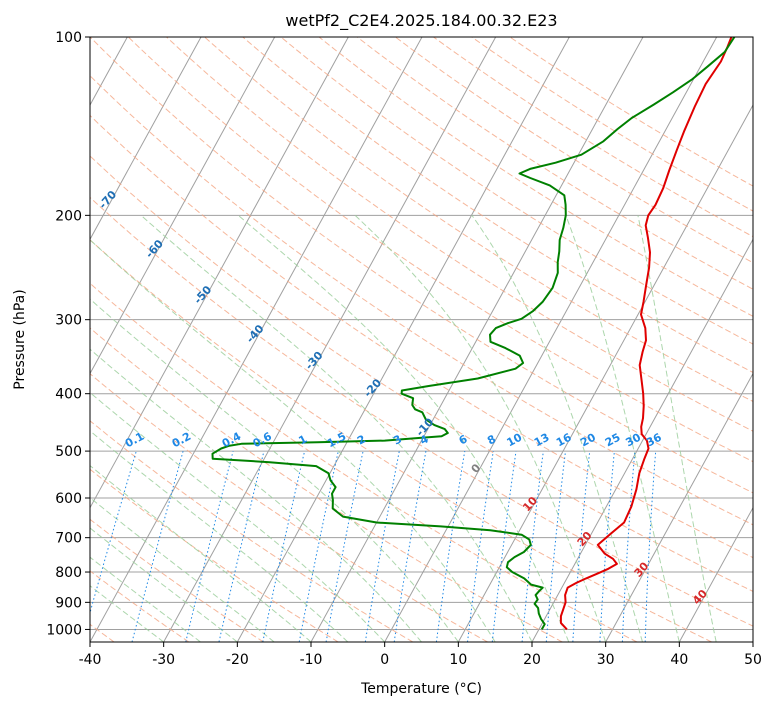 The image size is (775, 708). What do you see at coordinates (753, 660) in the screenshot?
I see `x-tick-label: 50` at bounding box center [753, 660].